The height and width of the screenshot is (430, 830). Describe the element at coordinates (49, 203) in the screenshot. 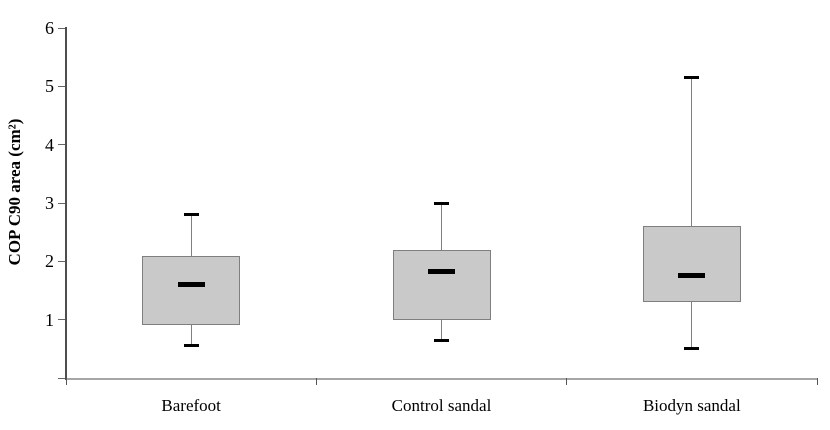

I see `y-tick-label: 3` at that location.